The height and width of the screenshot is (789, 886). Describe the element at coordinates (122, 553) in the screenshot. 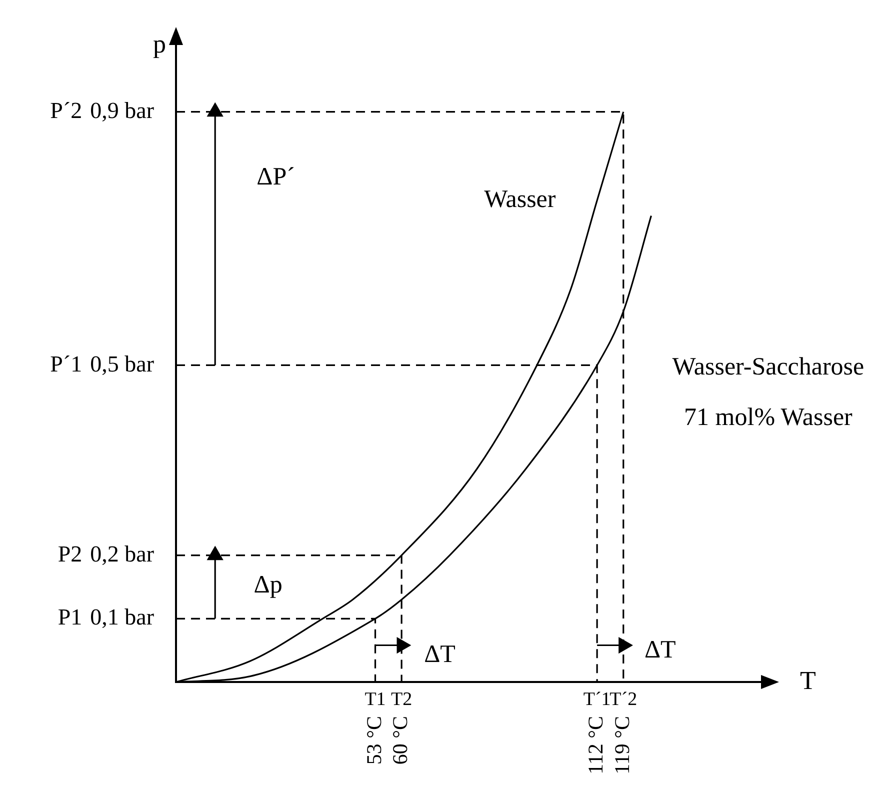

I see `y-tick-label: 0,2 bar` at that location.